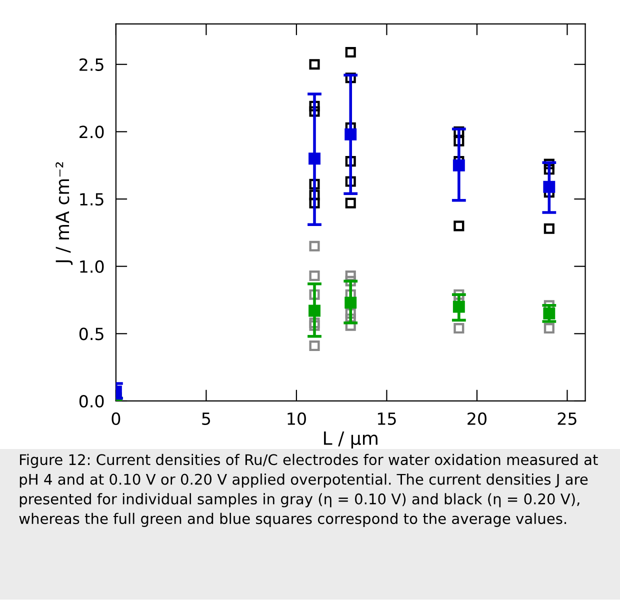 Image resolution: width=620 pixels, height=615 pixels. Describe the element at coordinates (92, 64) in the screenshot. I see `y-tick-label: 2.5` at that location.